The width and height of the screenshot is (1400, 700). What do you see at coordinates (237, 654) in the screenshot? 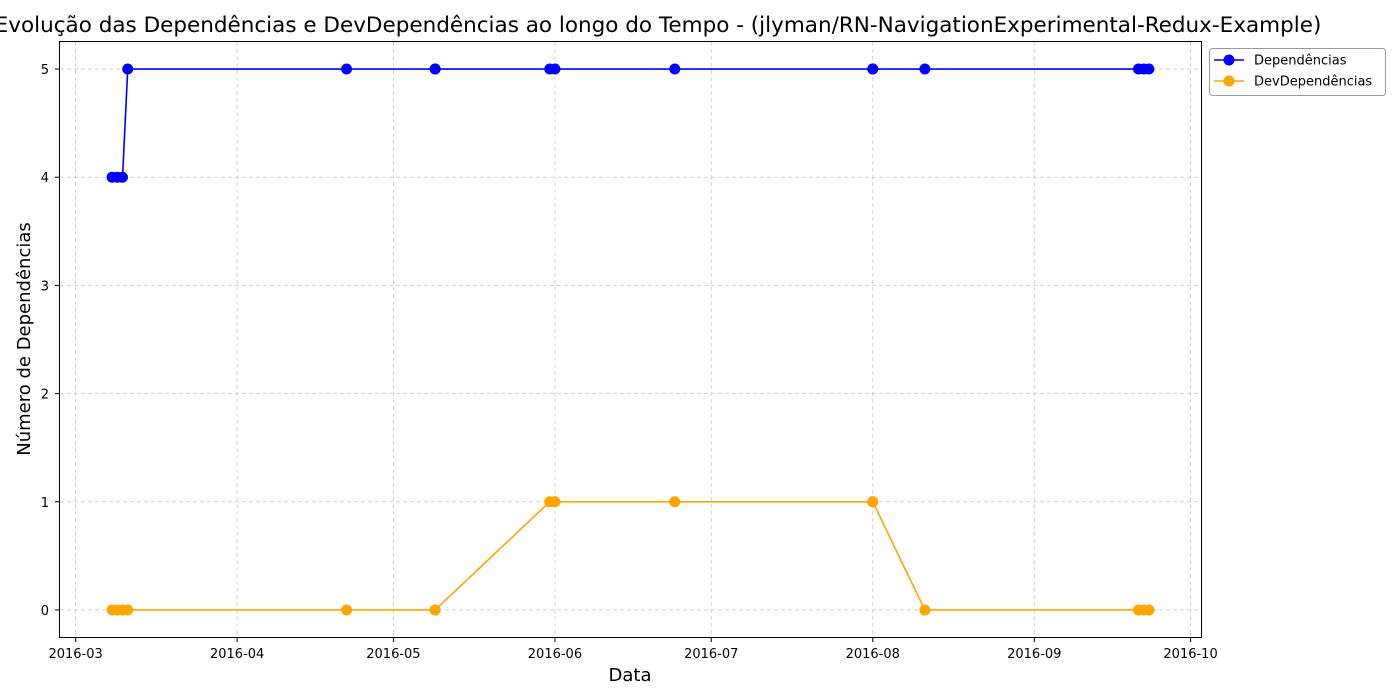
I see `x-tick-label: 2016-04` at bounding box center [237, 654].